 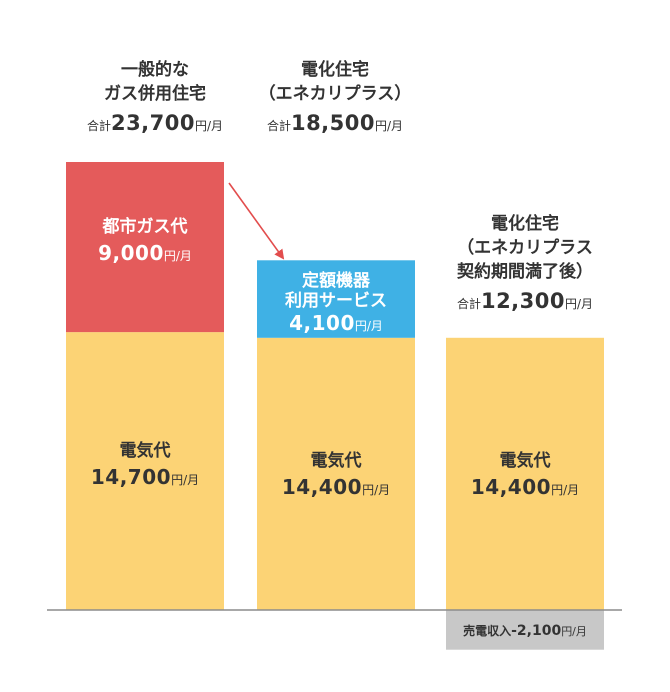 I want to click on segment-label-electricity-2: 電気代 14,400円/月, so click(x=525, y=477).